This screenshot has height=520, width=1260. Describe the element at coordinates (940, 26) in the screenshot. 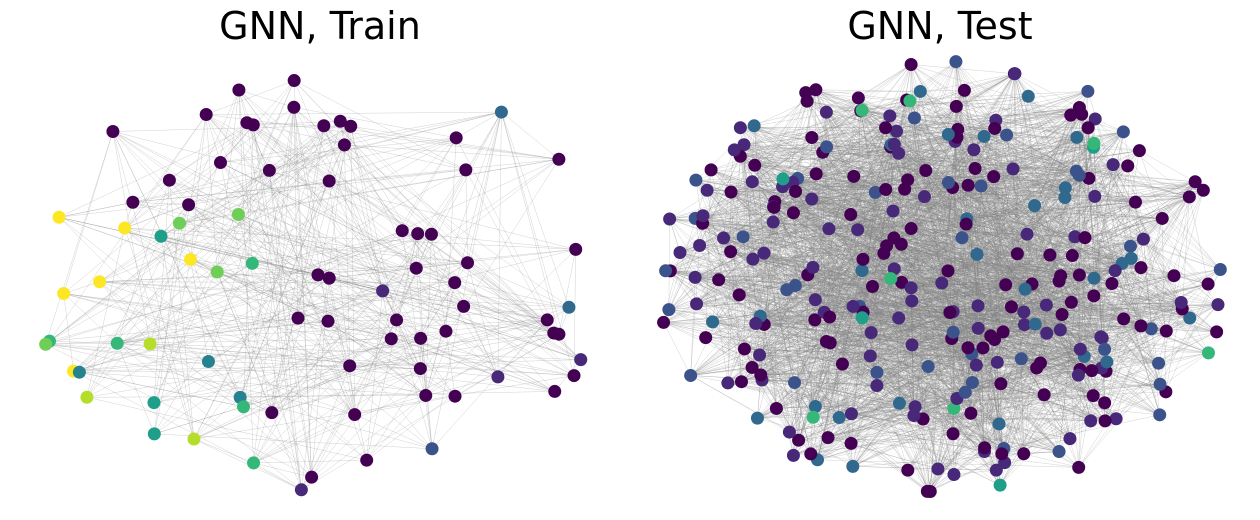

I see `test-panel-title: GNN, Test` at that location.